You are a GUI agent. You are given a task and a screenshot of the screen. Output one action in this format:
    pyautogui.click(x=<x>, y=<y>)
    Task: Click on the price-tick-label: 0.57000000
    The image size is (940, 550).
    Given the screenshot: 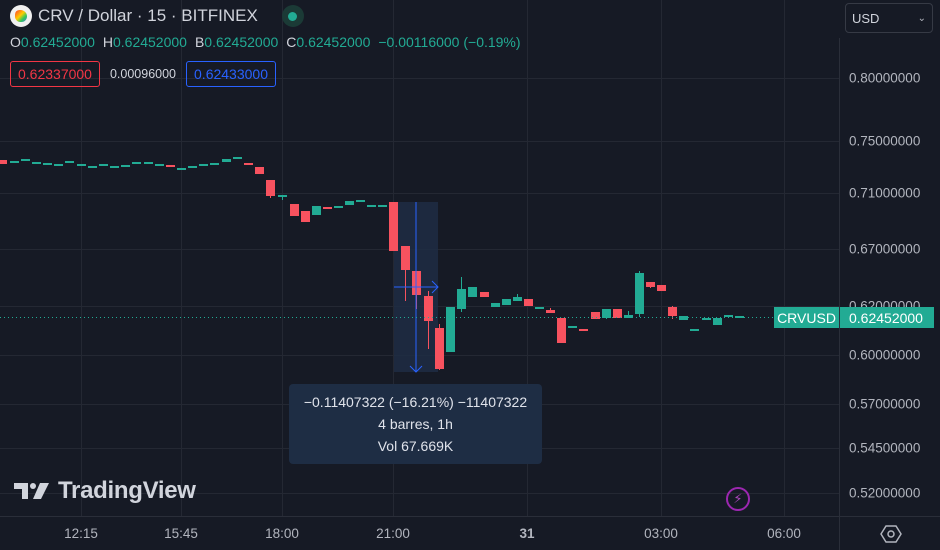 What is the action you would take?
    pyautogui.click(x=885, y=404)
    